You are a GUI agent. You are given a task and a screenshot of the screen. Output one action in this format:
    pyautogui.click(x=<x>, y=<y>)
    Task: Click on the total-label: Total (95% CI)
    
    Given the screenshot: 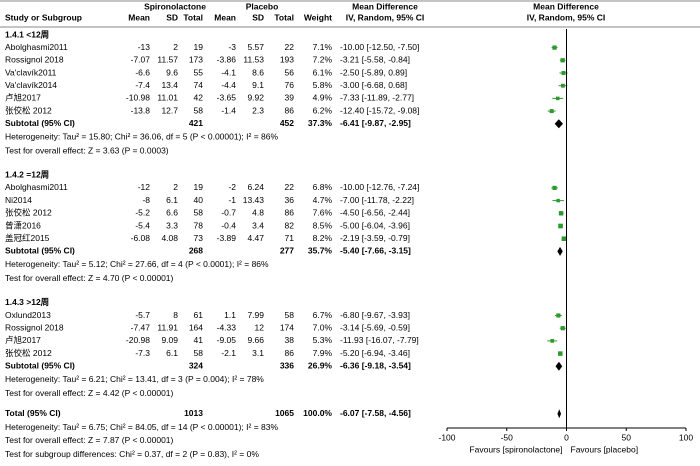 What is the action you would take?
    pyautogui.click(x=33, y=413)
    